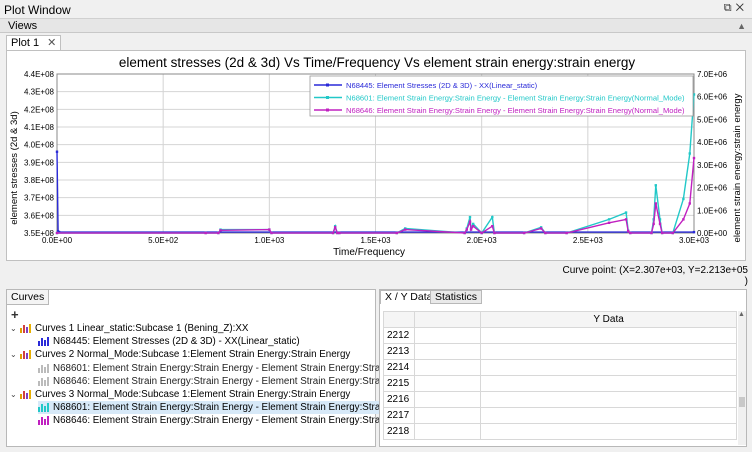 The image size is (752, 452). I want to click on table-row: 2215, so click(560, 383).